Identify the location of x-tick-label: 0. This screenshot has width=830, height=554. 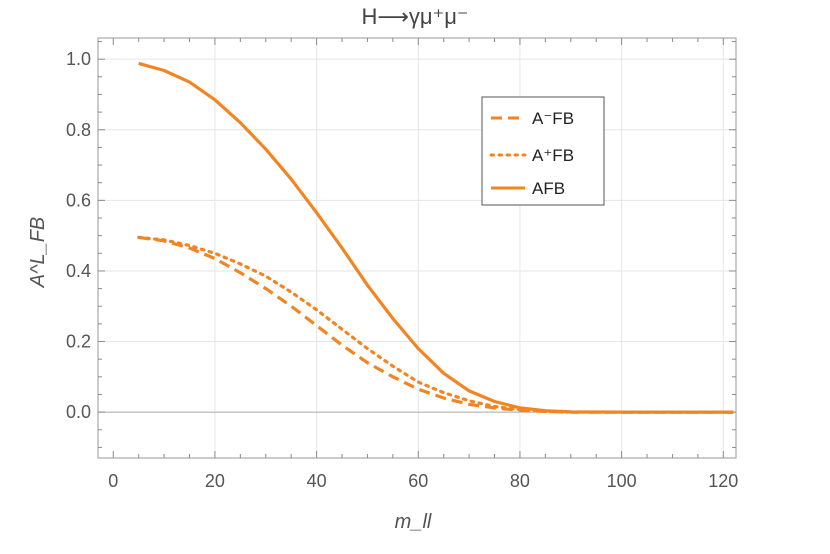
(113, 481).